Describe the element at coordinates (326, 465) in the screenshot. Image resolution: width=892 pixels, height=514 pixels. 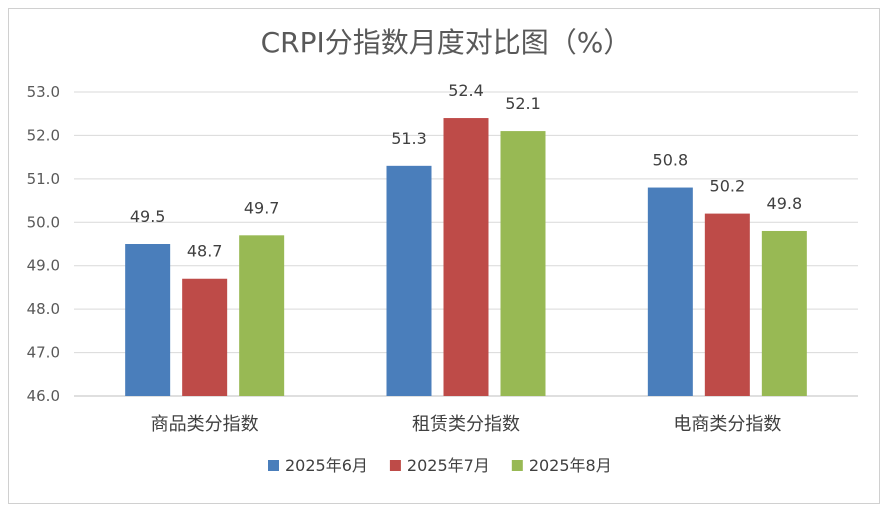
I see `legend-label: 2025年6月` at that location.